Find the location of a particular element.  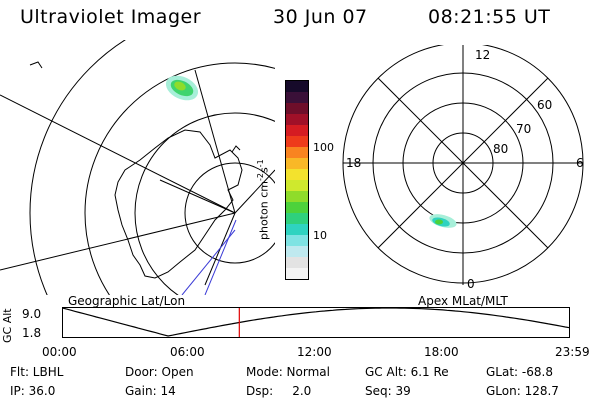

mlat-label-60: 60 is located at coordinates (544, 105).